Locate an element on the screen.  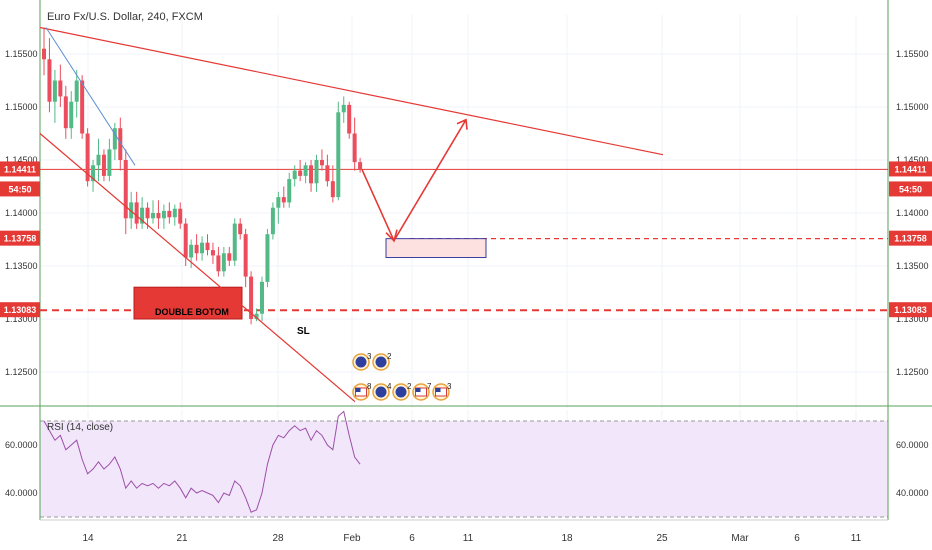
double-bottom-box is located at coordinates (188, 303).